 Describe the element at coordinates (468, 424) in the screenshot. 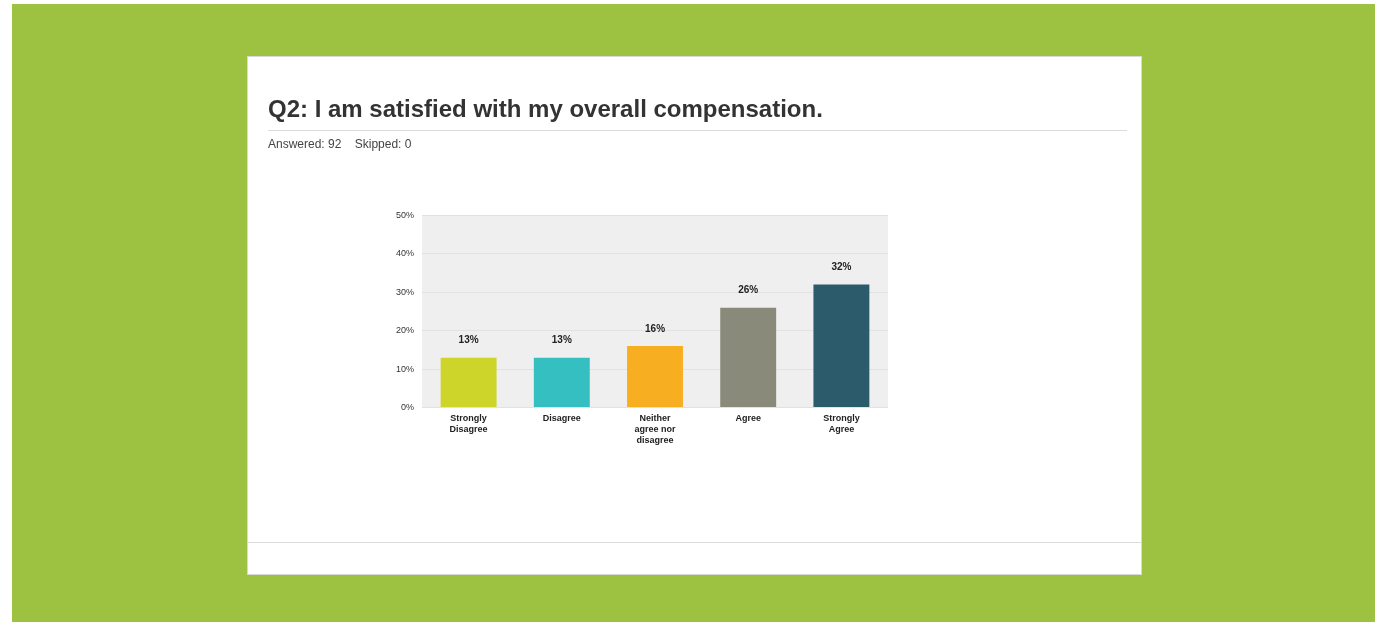

I see `x-tick-label: Strongly Disagree` at that location.